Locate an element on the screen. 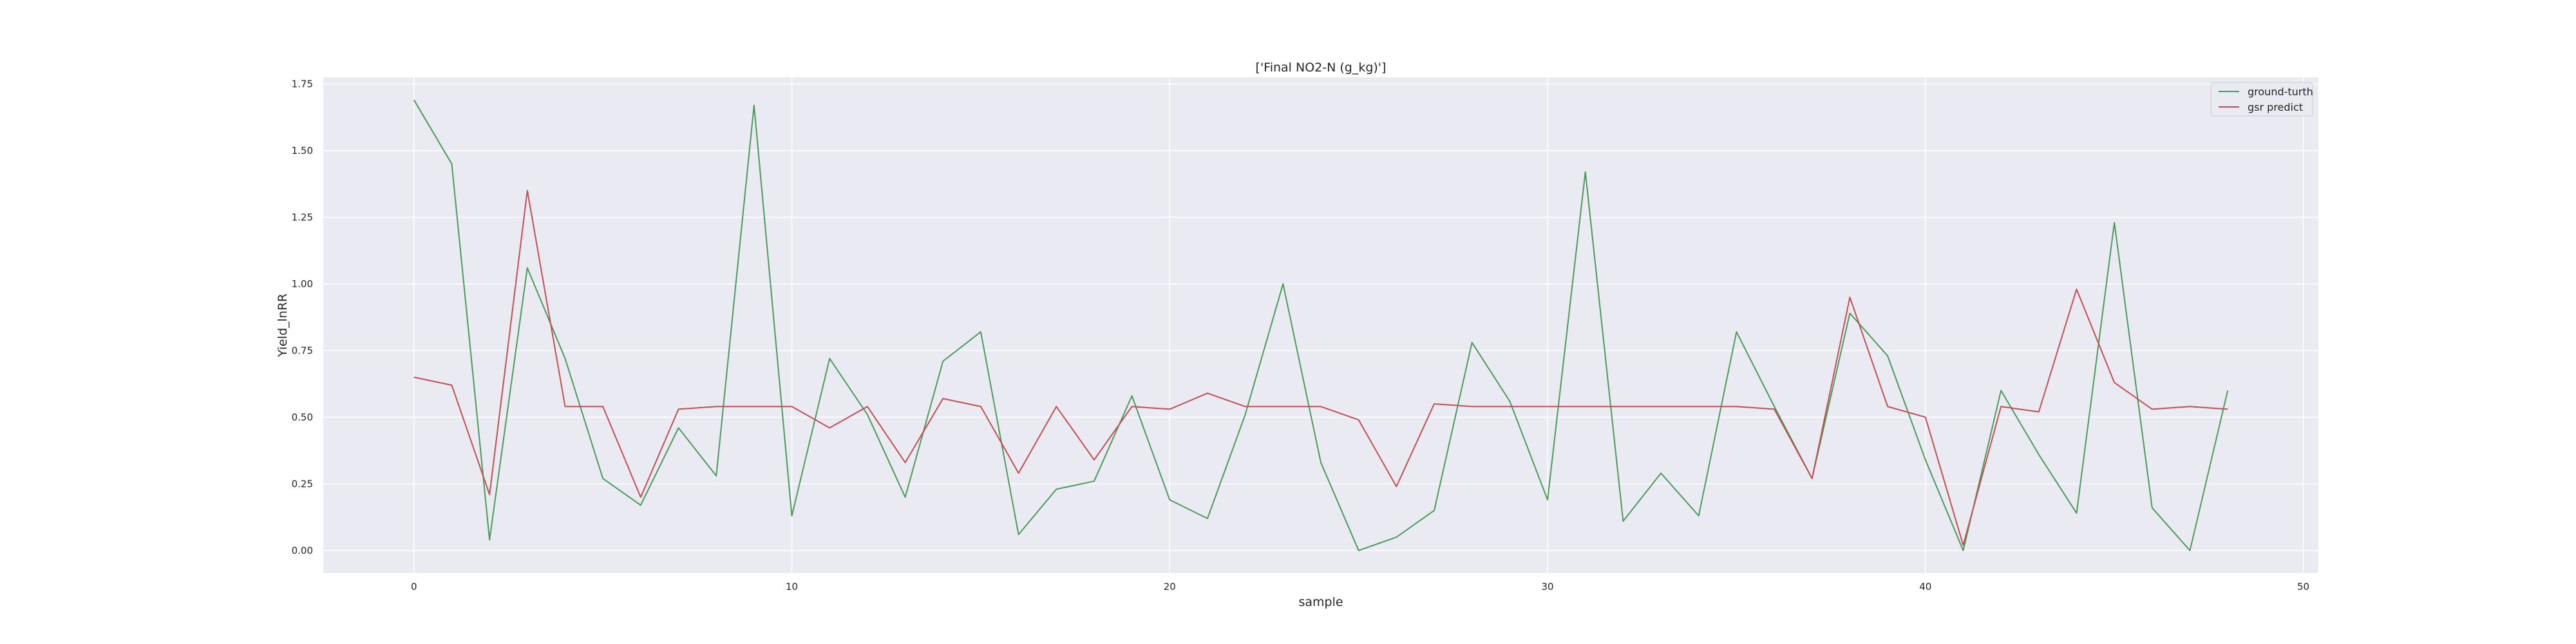 The image size is (2576, 644). x-tick-label: 0 is located at coordinates (414, 587).